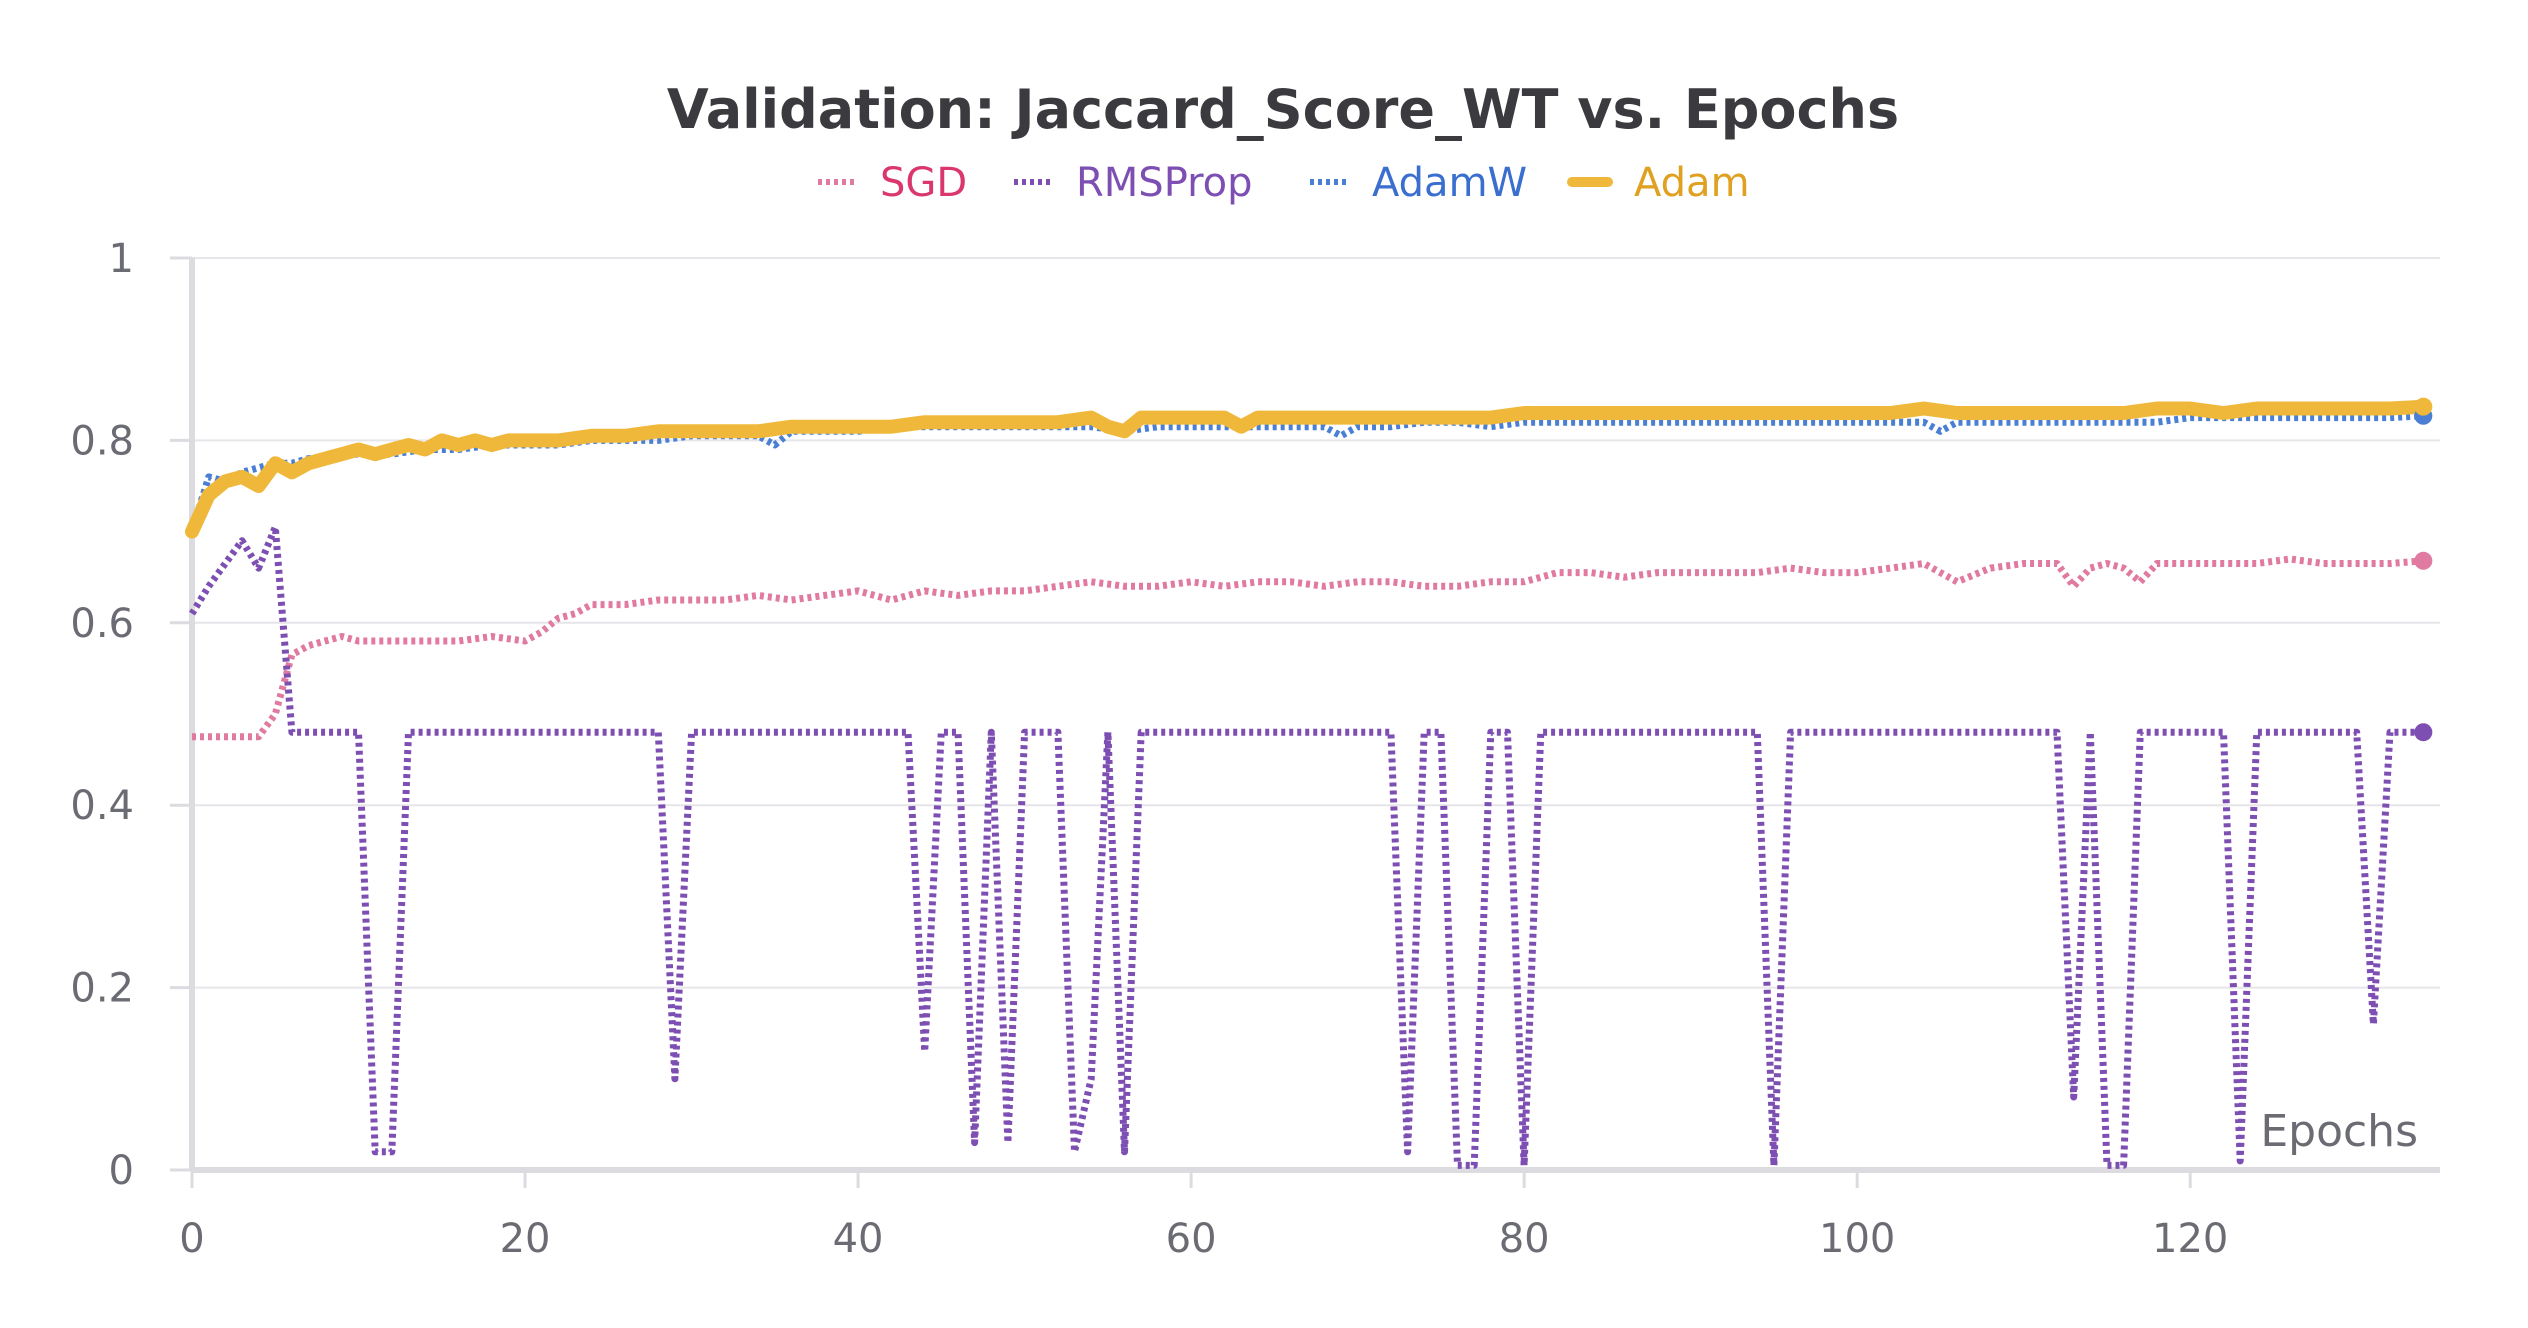 This screenshot has width=2528, height=1328. What do you see at coordinates (191, 1239) in the screenshot?
I see `x-tick-label: 0` at bounding box center [191, 1239].